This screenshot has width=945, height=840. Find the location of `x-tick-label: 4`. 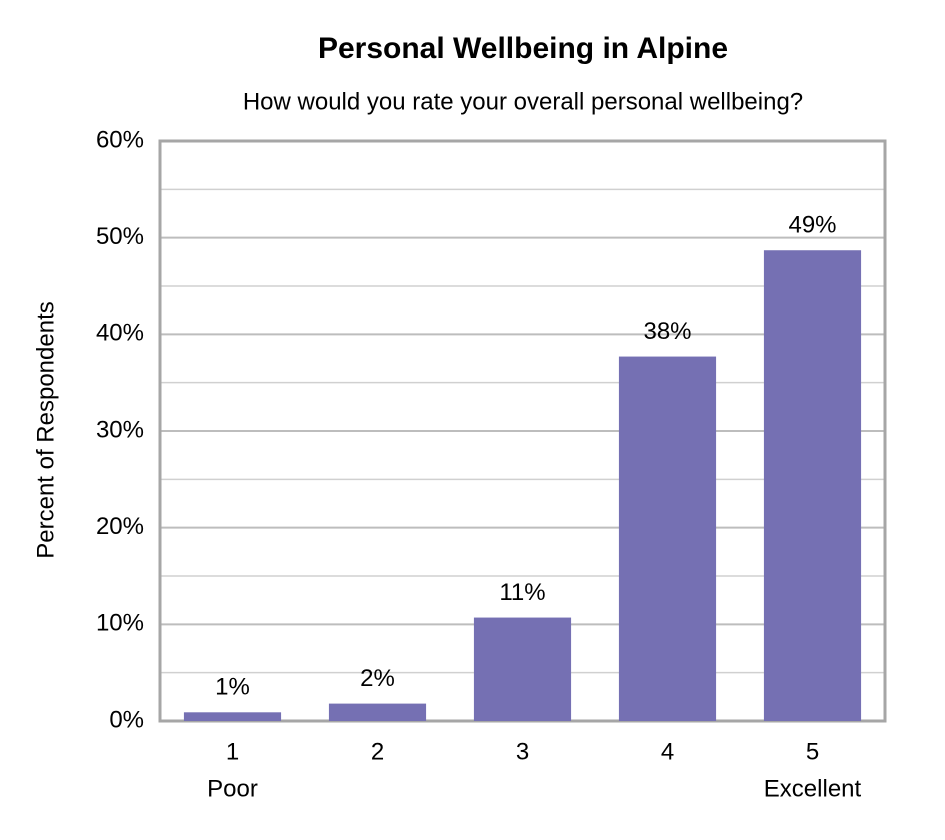

x-tick-label: 4 is located at coordinates (667, 751).